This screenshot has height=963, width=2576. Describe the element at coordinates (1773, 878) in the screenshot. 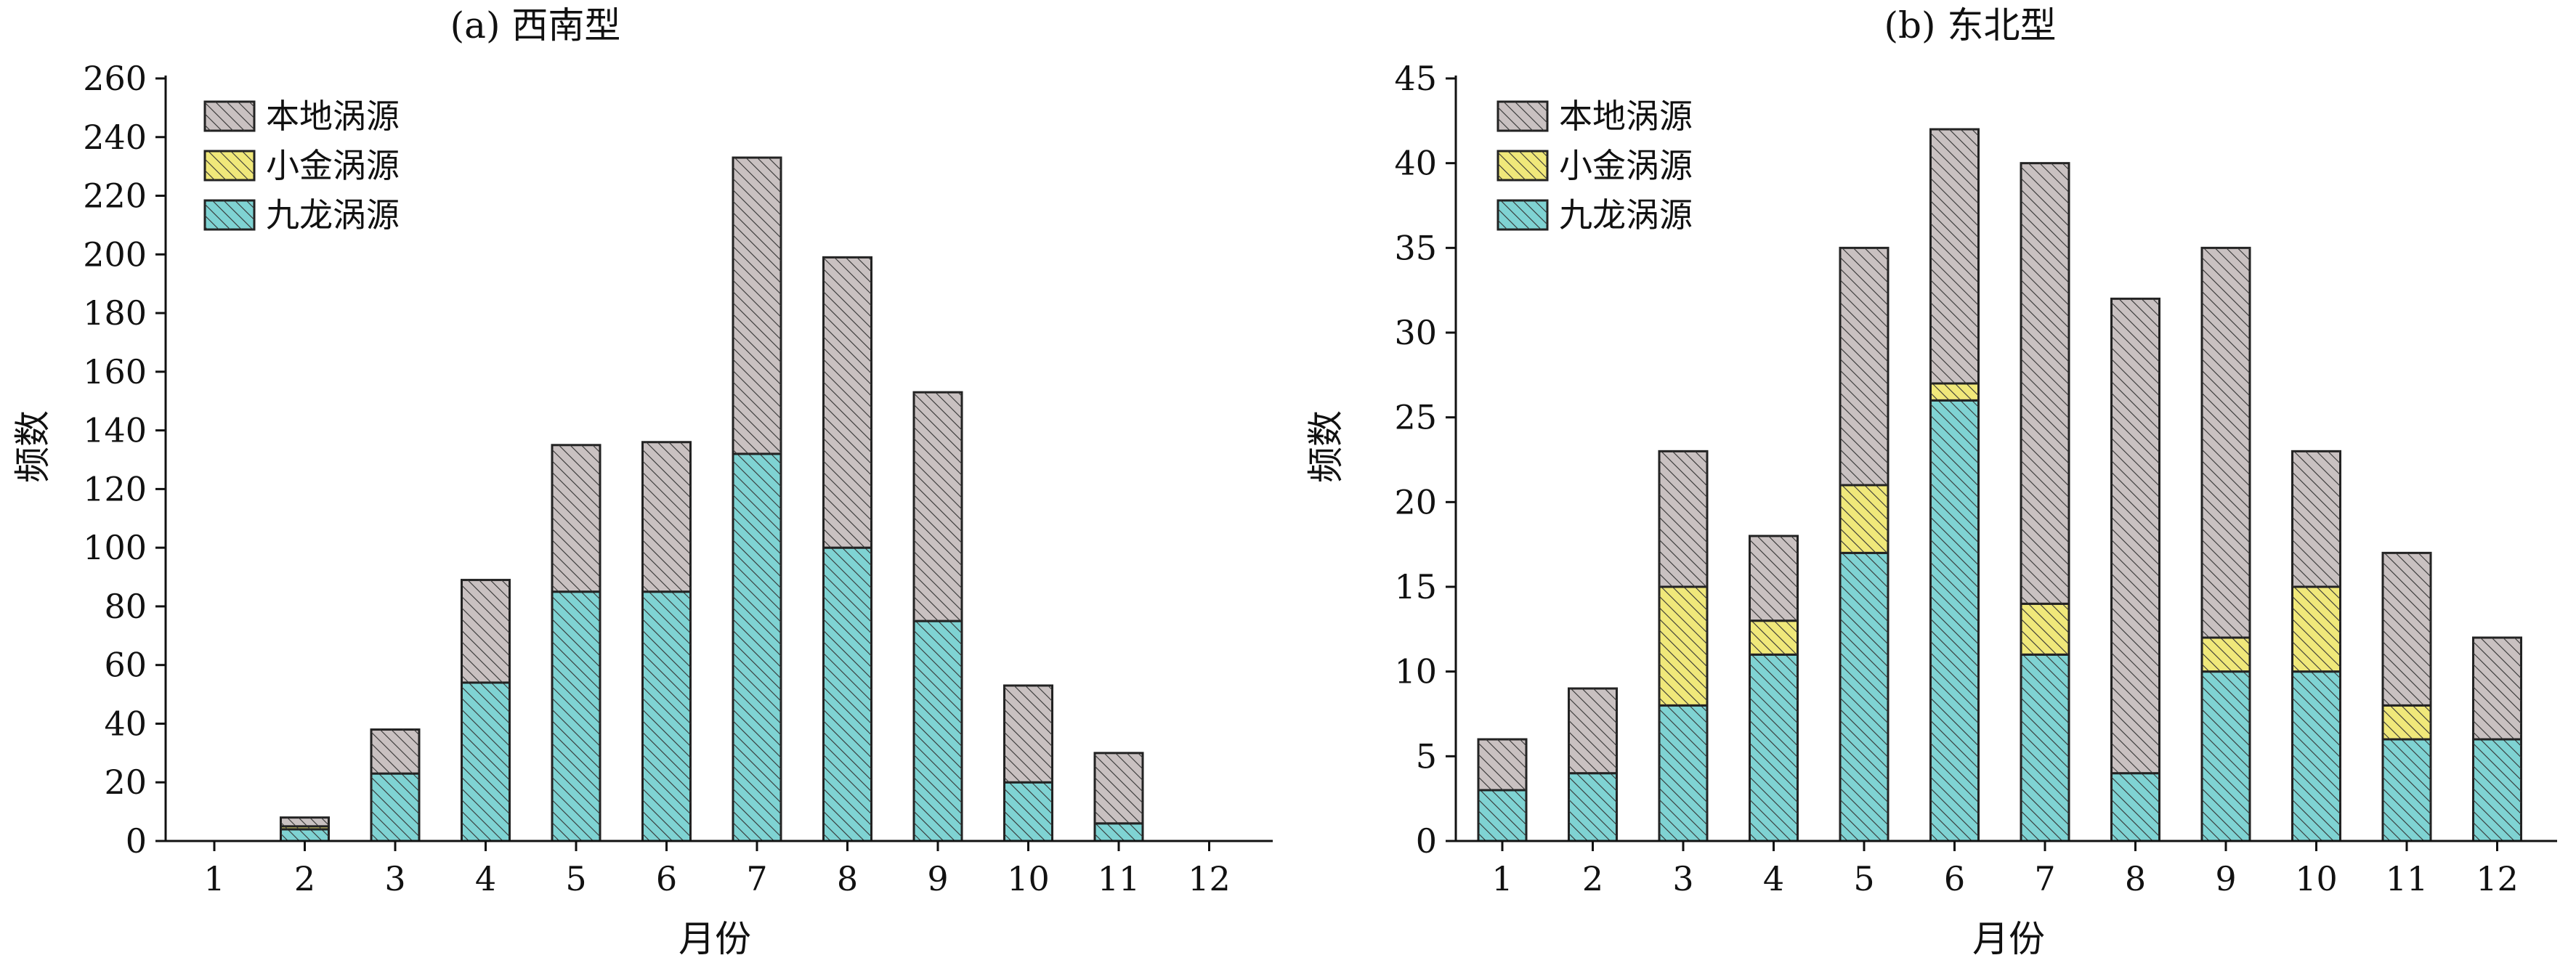

I see `x-tick-label: 4` at that location.